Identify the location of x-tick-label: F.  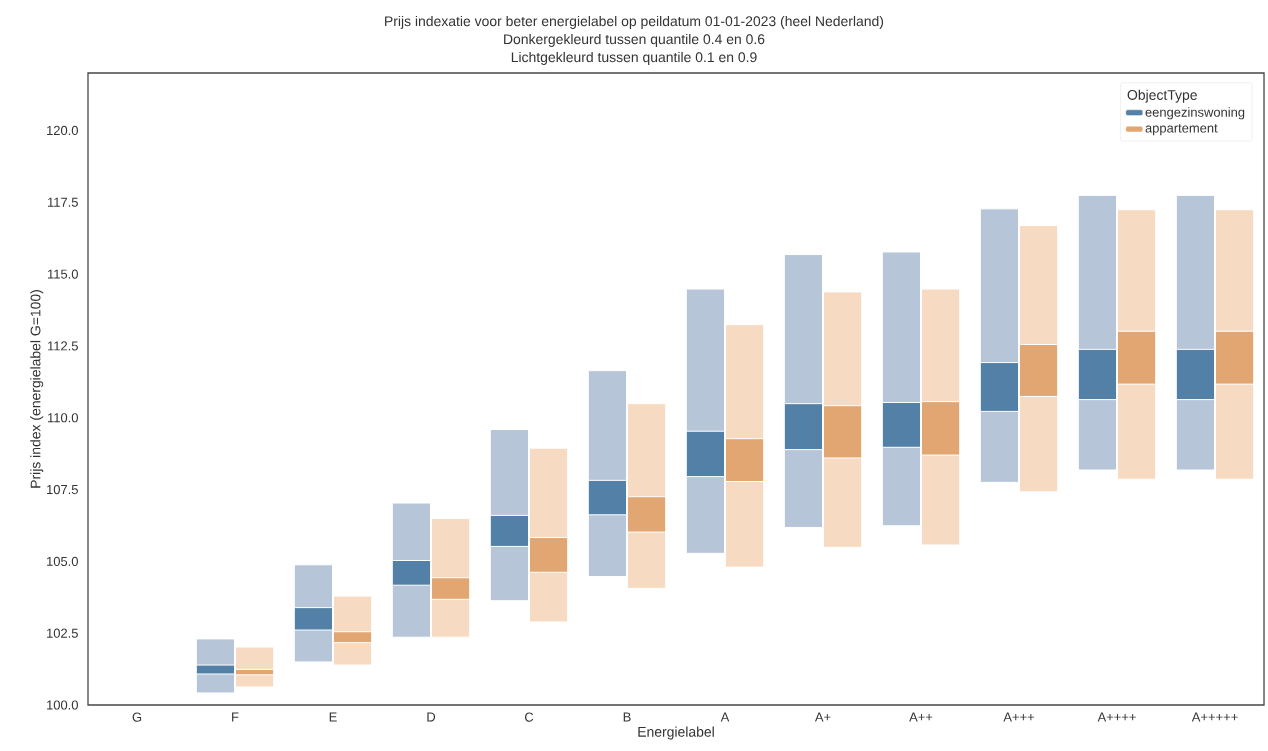
(235, 717).